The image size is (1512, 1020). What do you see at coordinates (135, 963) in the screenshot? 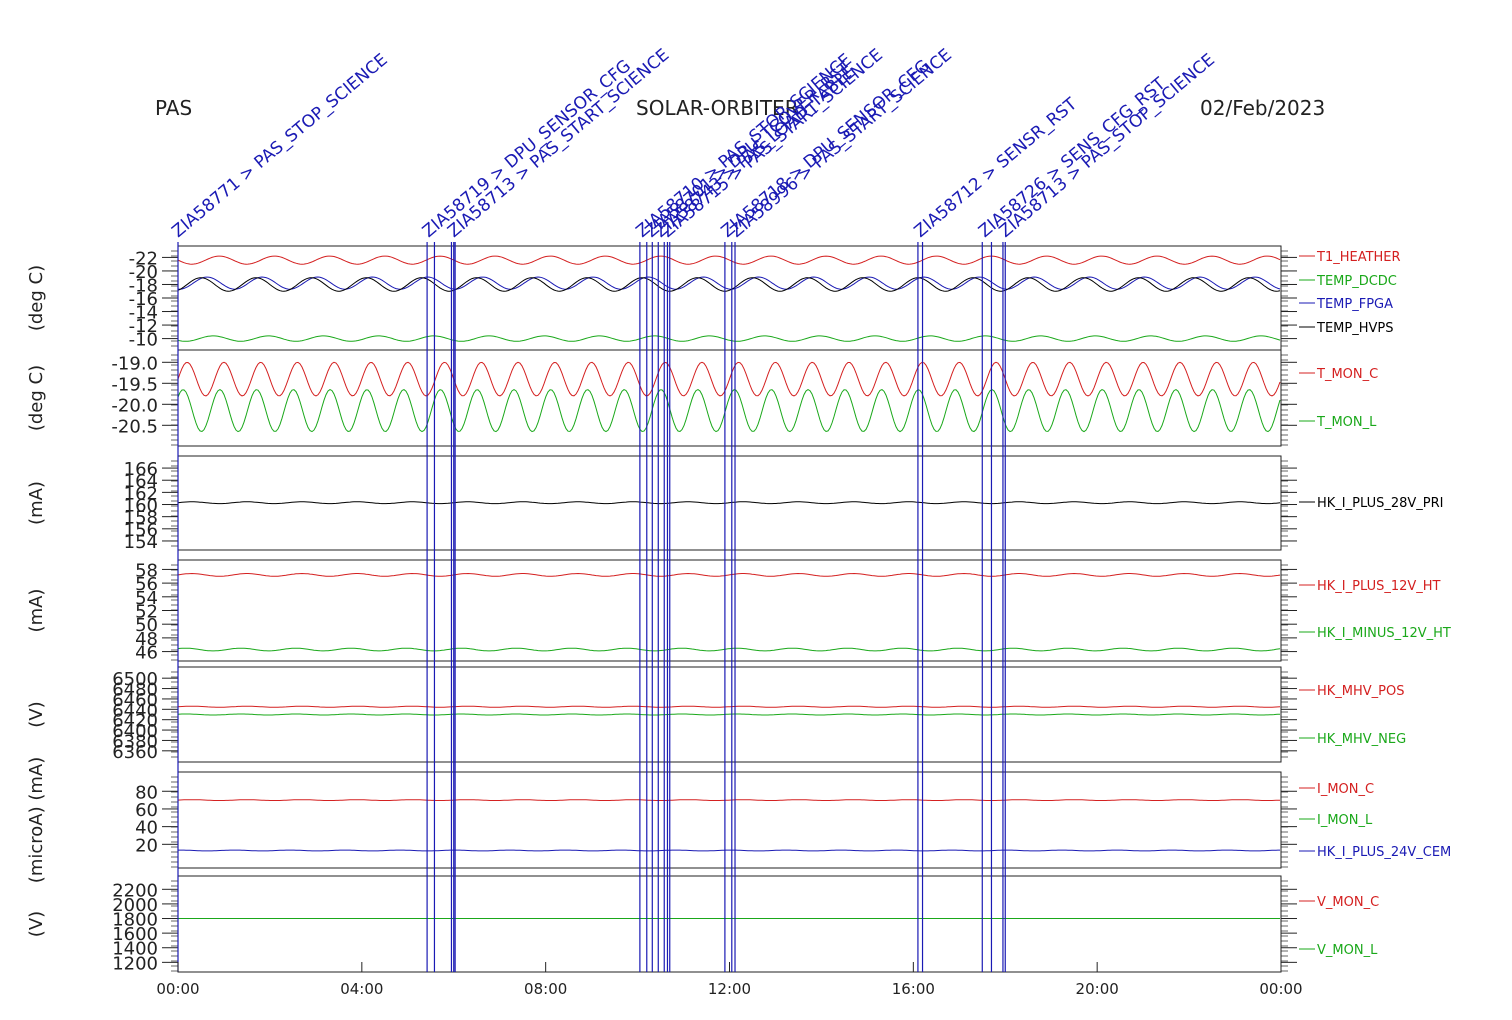
I see `y-tick-label: 1200` at bounding box center [135, 963].